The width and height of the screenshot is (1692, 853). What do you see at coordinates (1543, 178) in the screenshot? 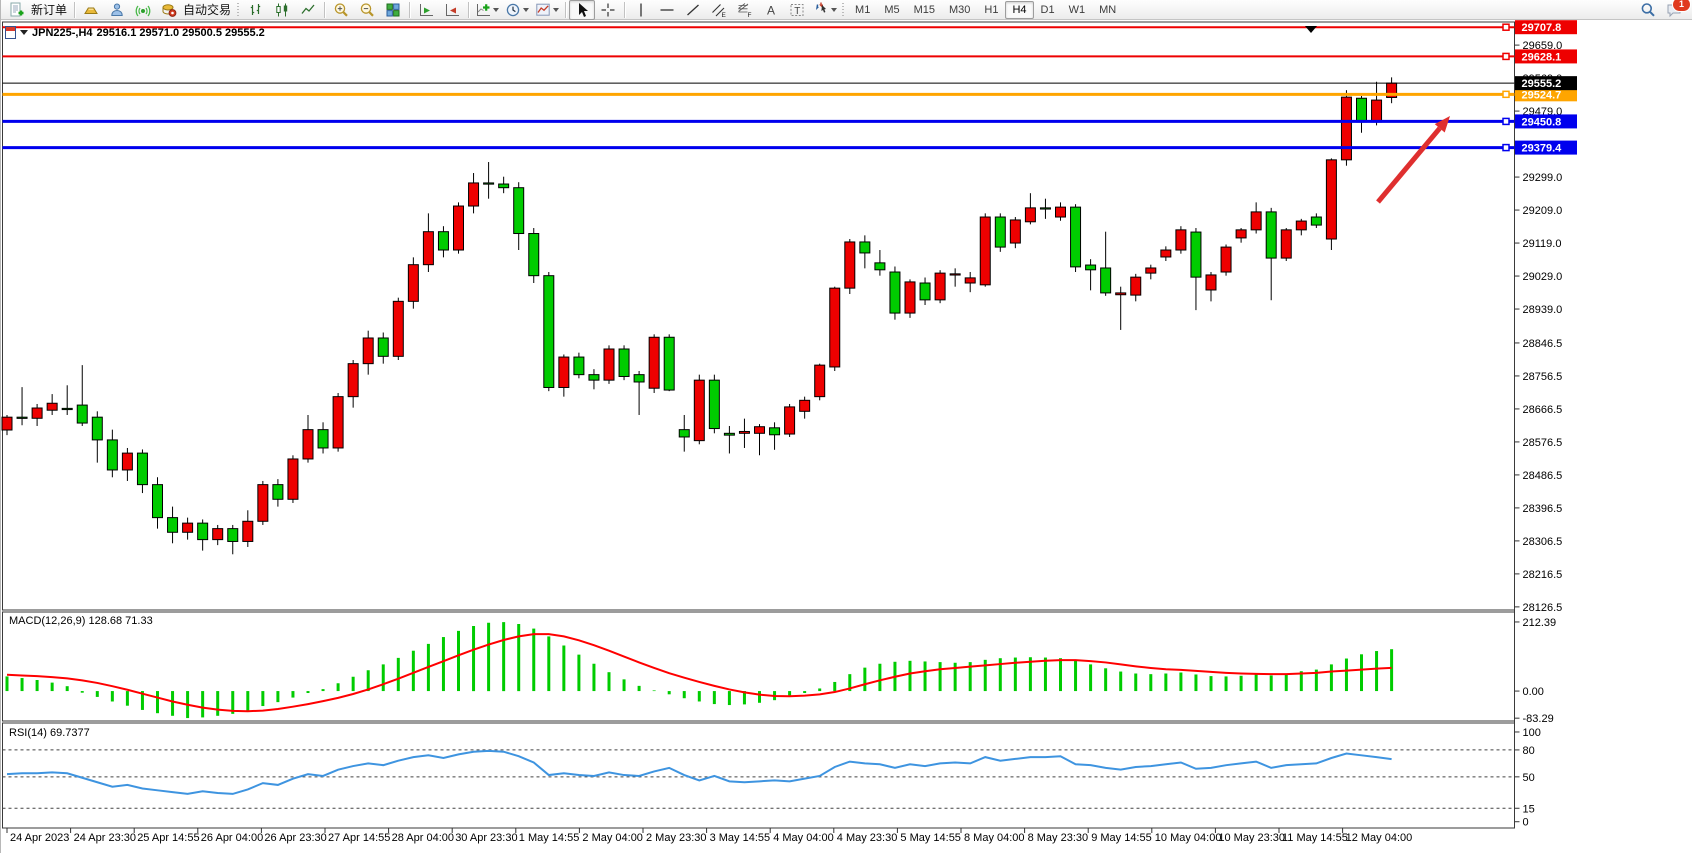
I see `svg-text: 29299.0` at bounding box center [1543, 178].